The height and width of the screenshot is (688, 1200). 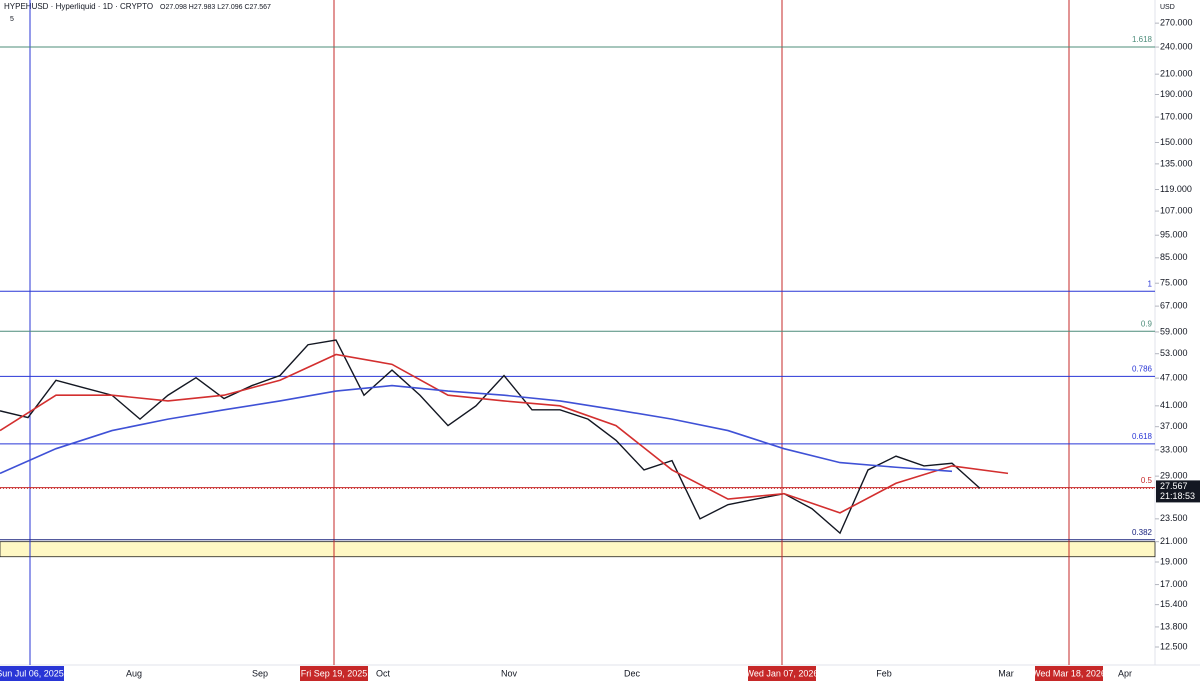 I want to click on x-label: Oct, so click(x=383, y=673).